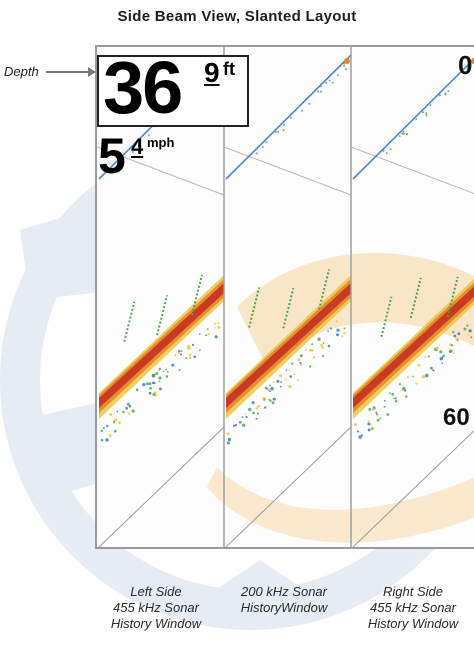  What do you see at coordinates (161, 486) in the screenshot?
I see `range-line` at bounding box center [161, 486].